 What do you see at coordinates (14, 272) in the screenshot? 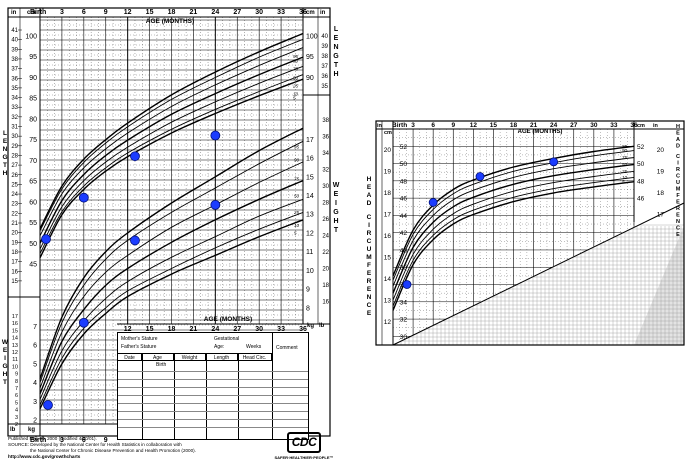
I see `length-in-tick: 16` at bounding box center [14, 272].